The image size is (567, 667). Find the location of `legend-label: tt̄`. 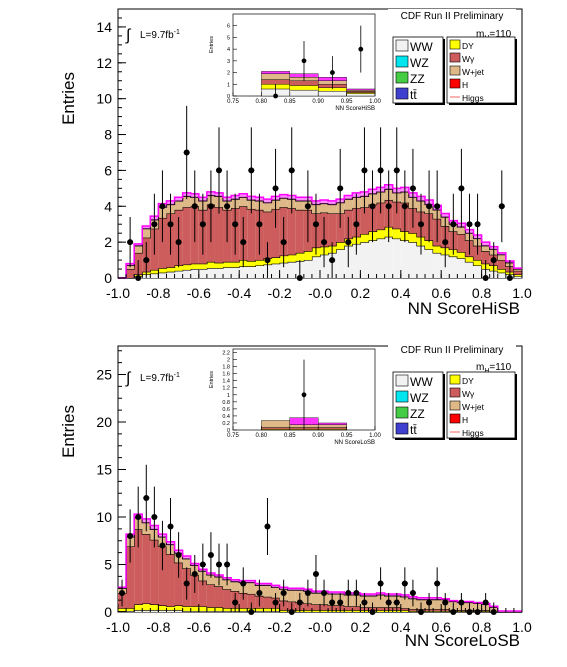

legend-label: tt̄ is located at coordinates (413, 95).